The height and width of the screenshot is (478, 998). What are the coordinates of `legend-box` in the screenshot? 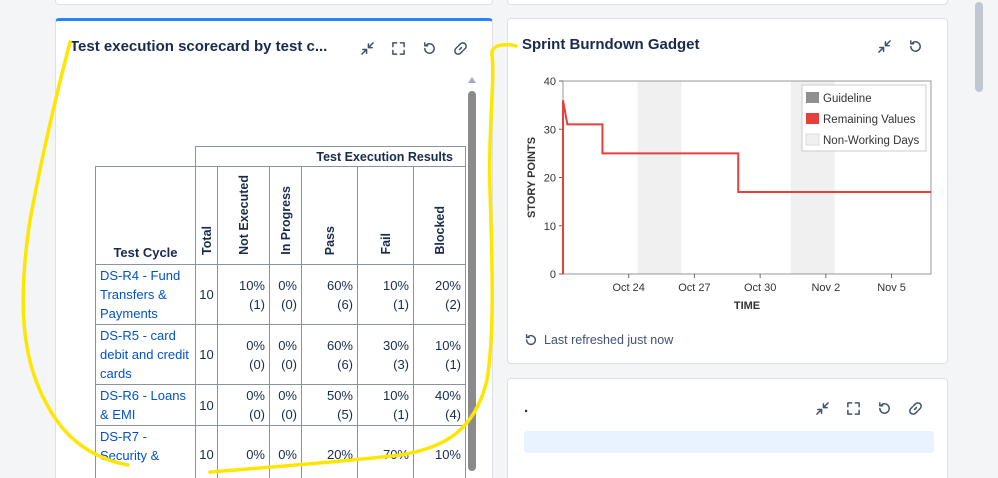 It's located at (864, 118).